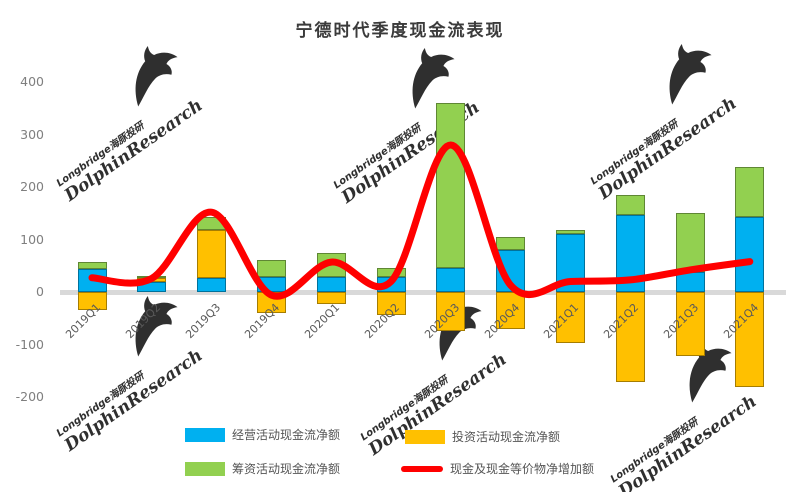 The width and height of the screenshot is (800, 492). I want to click on y-axis-tick-label: 100, so click(32, 239).